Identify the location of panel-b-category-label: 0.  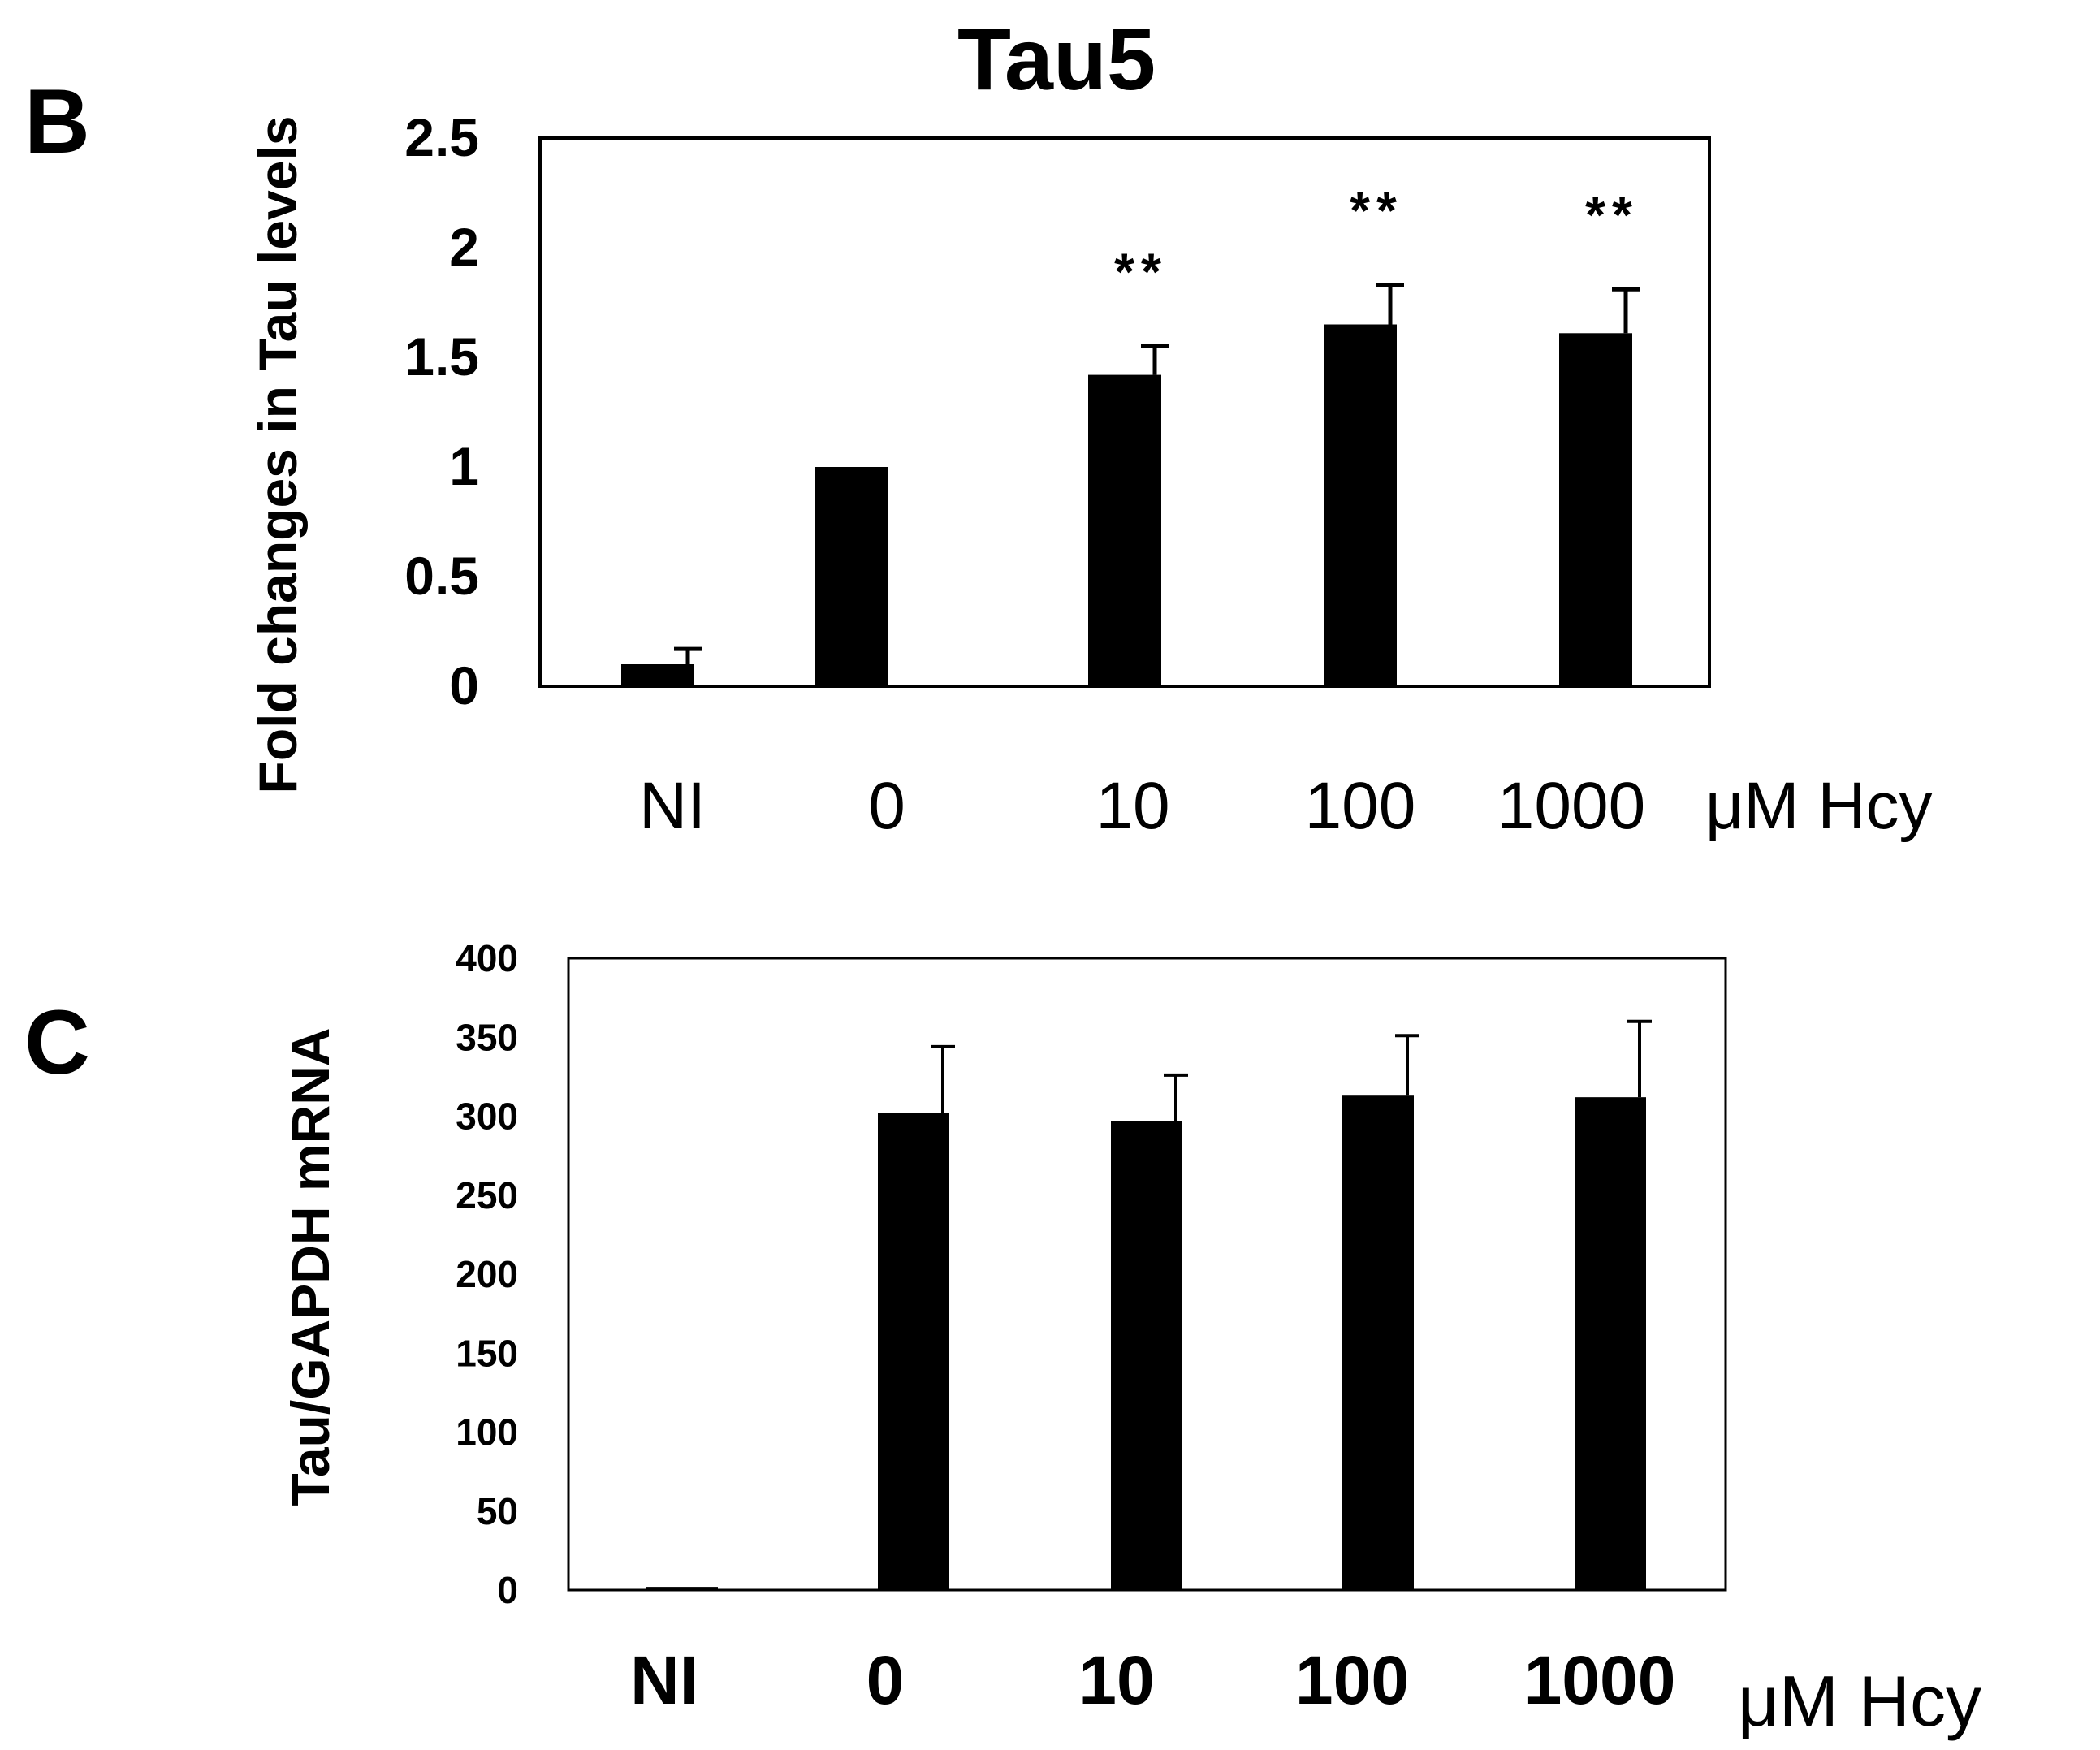
(887, 806).